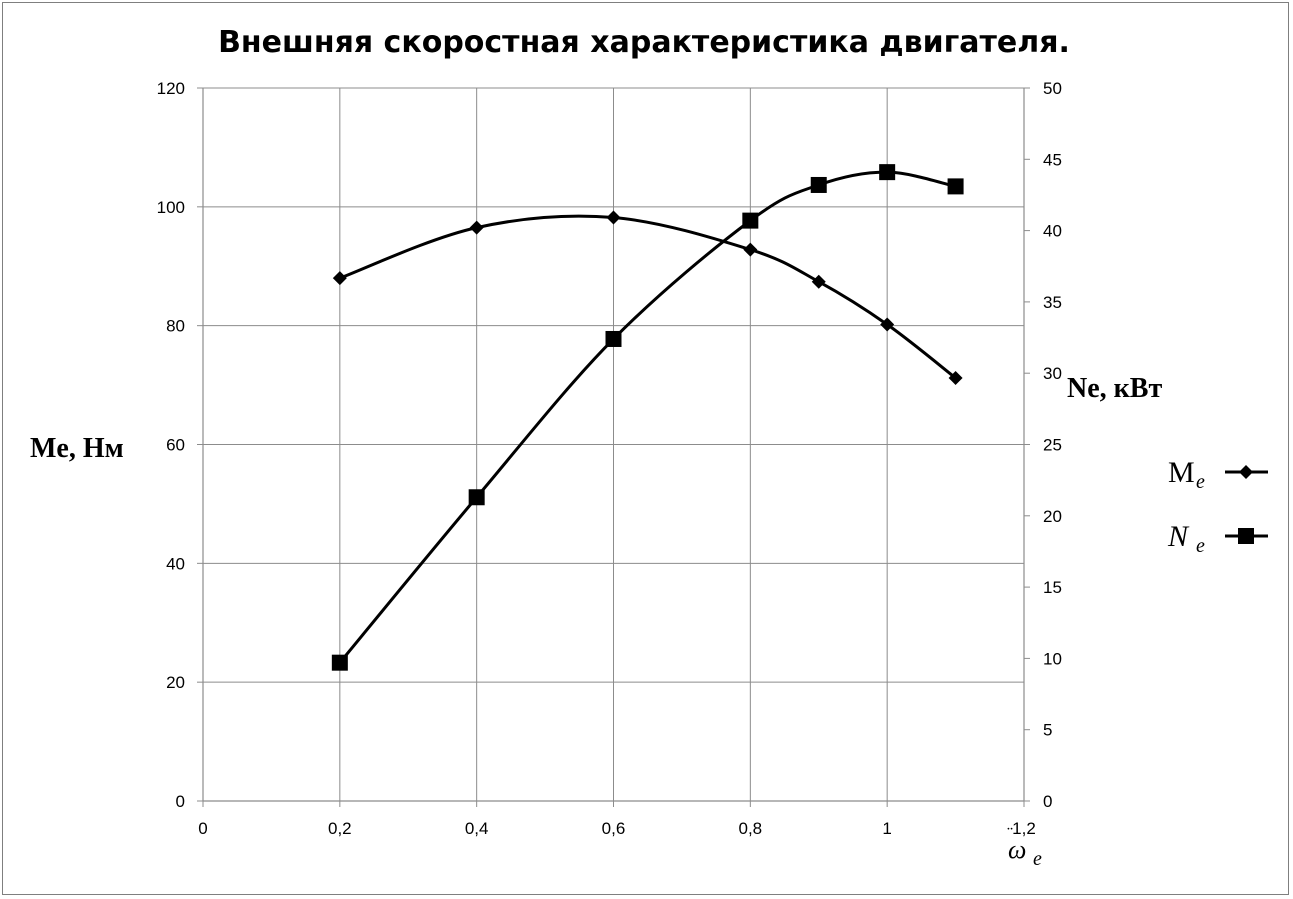 The height and width of the screenshot is (899, 1293). What do you see at coordinates (1052, 231) in the screenshot?
I see `y-right-tick-label: 40` at bounding box center [1052, 231].